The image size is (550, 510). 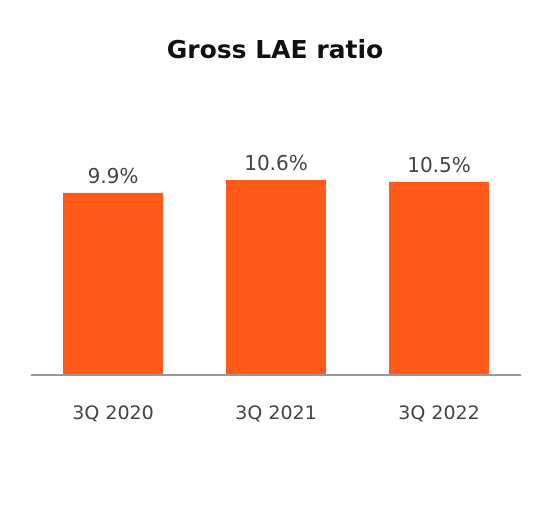 I want to click on bar-3q-2021, so click(x=276, y=277).